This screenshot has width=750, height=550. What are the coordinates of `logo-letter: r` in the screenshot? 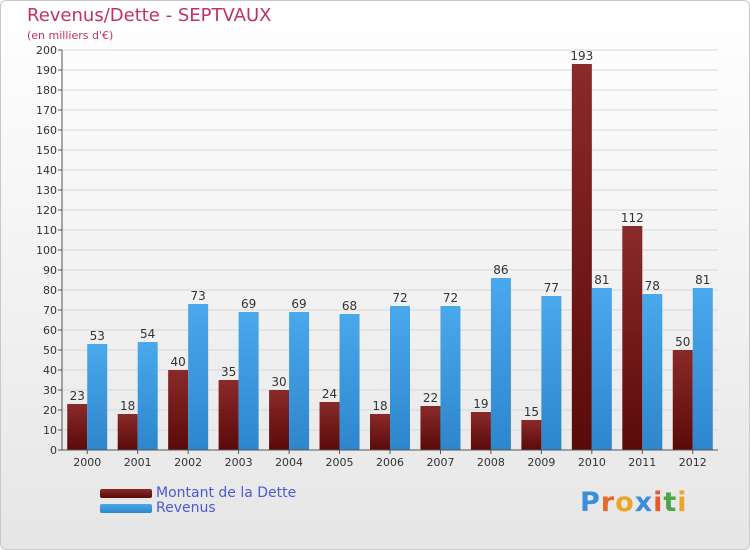 It's located at (608, 502).